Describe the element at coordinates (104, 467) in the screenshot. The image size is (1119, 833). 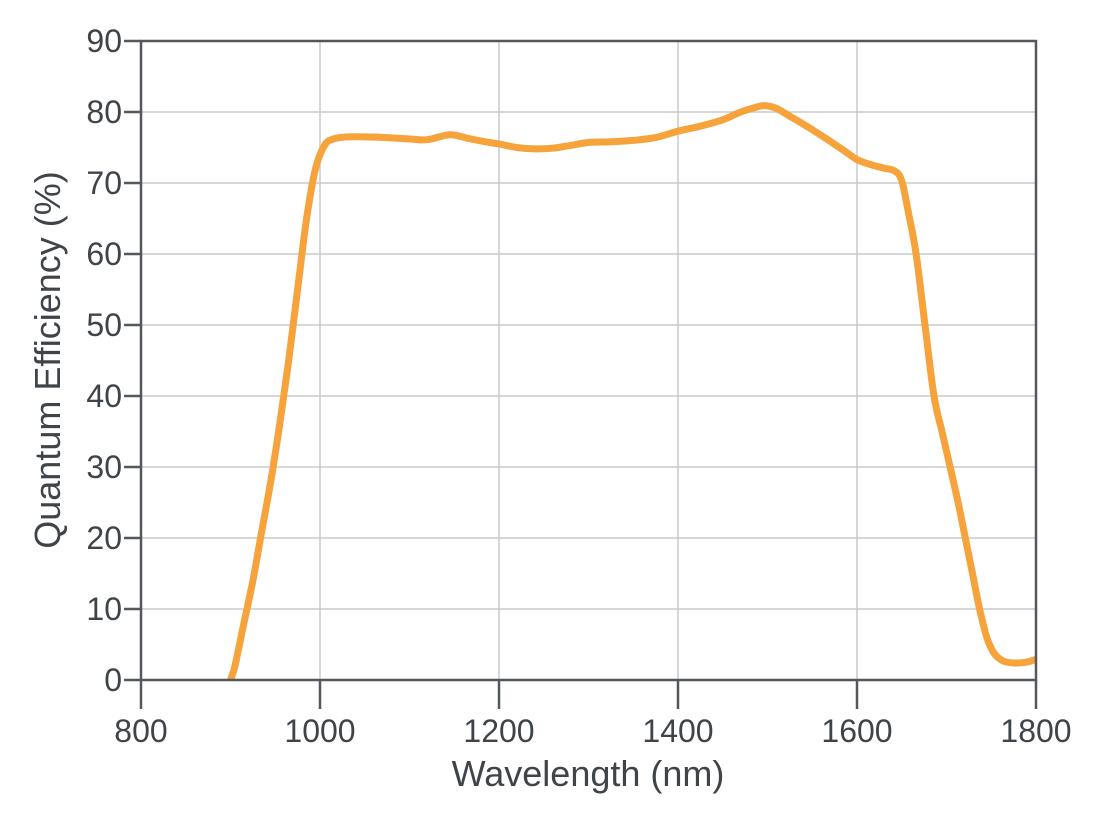
I see `y-tick-label: 30` at that location.